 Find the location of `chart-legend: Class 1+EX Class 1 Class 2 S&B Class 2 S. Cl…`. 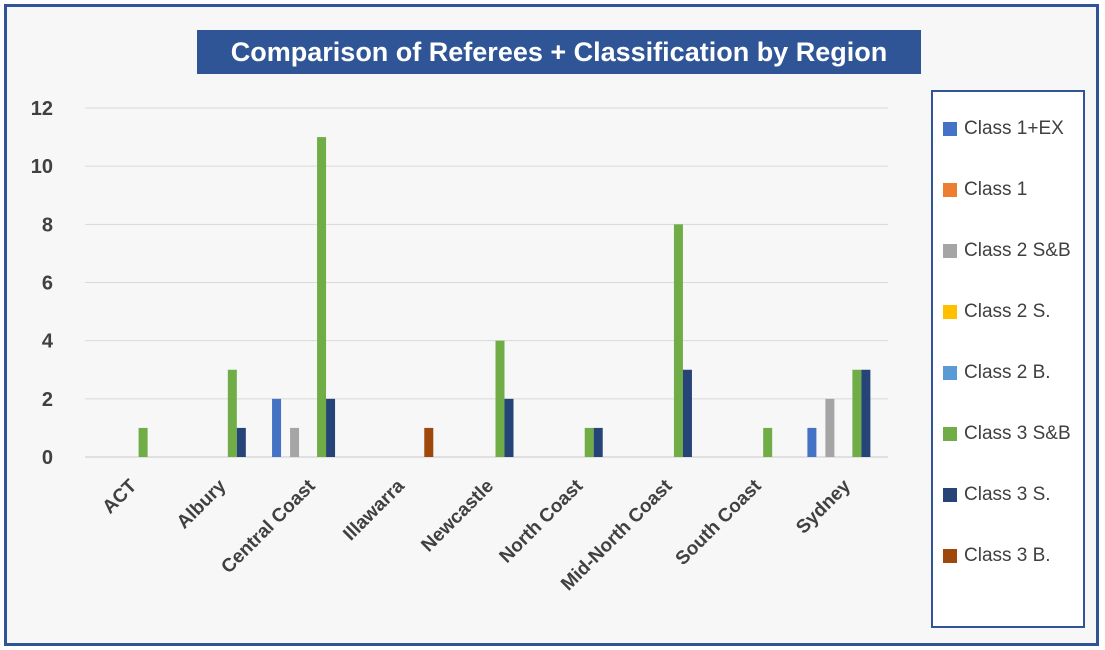

chart-legend: Class 1+EX Class 1 Class 2 S&B Class 2 S. Cl… is located at coordinates (1008, 359).